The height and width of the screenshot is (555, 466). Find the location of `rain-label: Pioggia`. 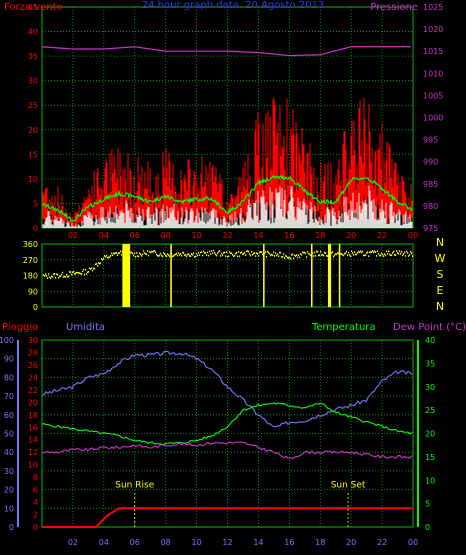

rain-label: Pioggia is located at coordinates (20, 327).